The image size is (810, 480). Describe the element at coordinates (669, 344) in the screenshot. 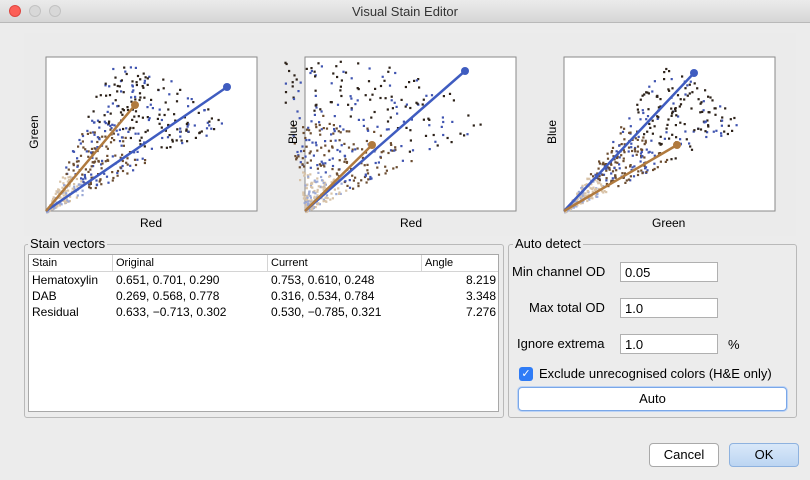

I see `ignore-extrema-input` at that location.